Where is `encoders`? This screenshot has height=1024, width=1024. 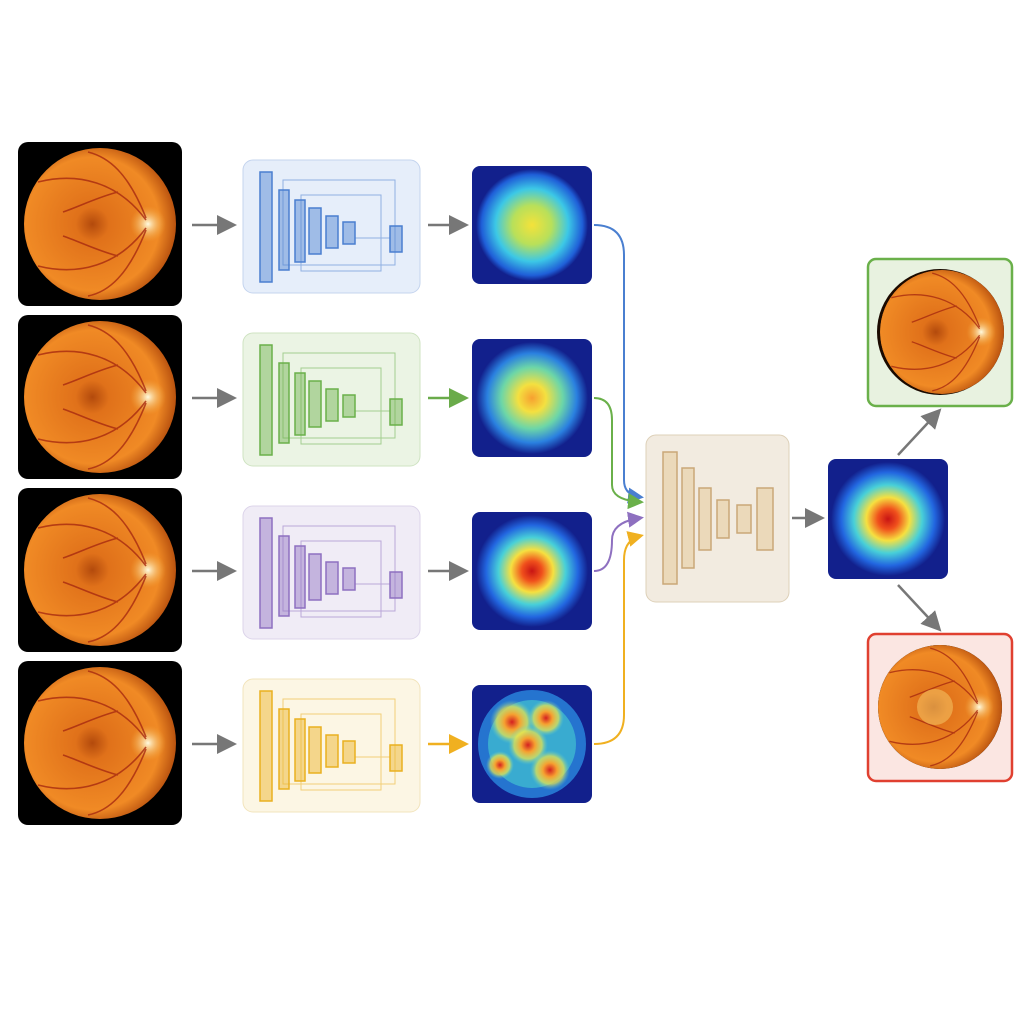 encoders is located at coordinates (331, 486).